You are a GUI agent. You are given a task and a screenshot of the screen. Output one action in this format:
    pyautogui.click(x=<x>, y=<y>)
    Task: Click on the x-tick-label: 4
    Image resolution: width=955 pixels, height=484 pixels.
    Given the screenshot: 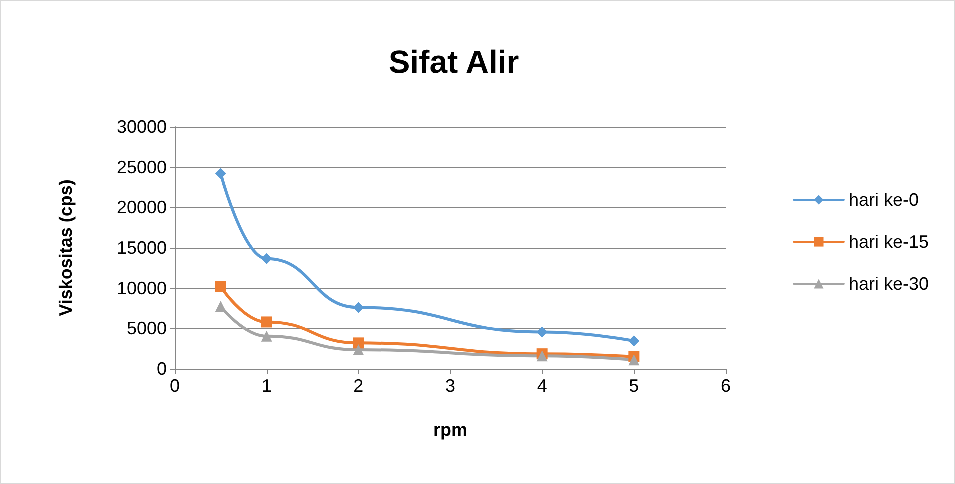 What is the action you would take?
    pyautogui.click(x=542, y=386)
    